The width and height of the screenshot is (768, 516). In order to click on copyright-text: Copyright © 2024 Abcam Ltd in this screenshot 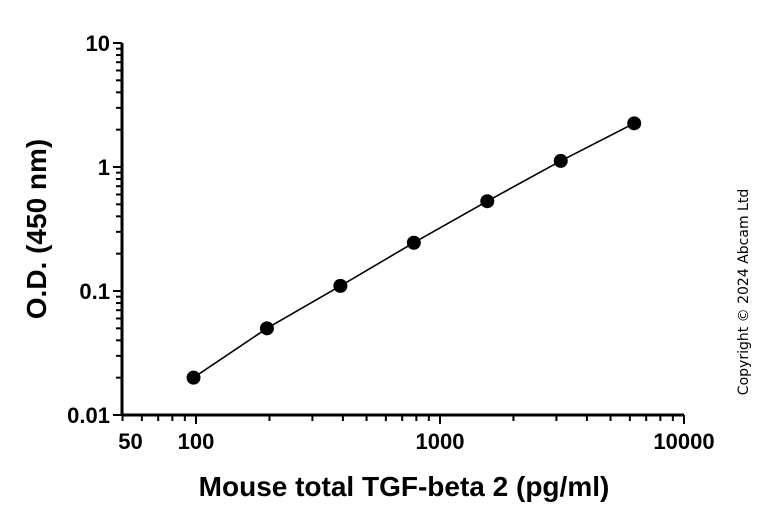, I will do `click(744, 292)`.